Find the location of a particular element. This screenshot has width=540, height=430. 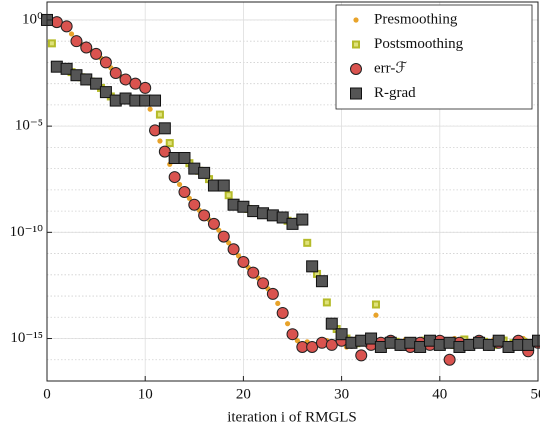

legend-label: Postsmoothing is located at coordinates (419, 44).